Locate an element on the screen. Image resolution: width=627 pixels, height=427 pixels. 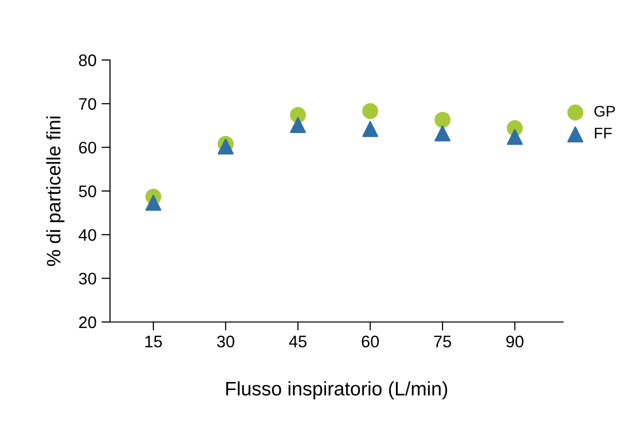
y-tick-label: 20 is located at coordinates (87, 322).